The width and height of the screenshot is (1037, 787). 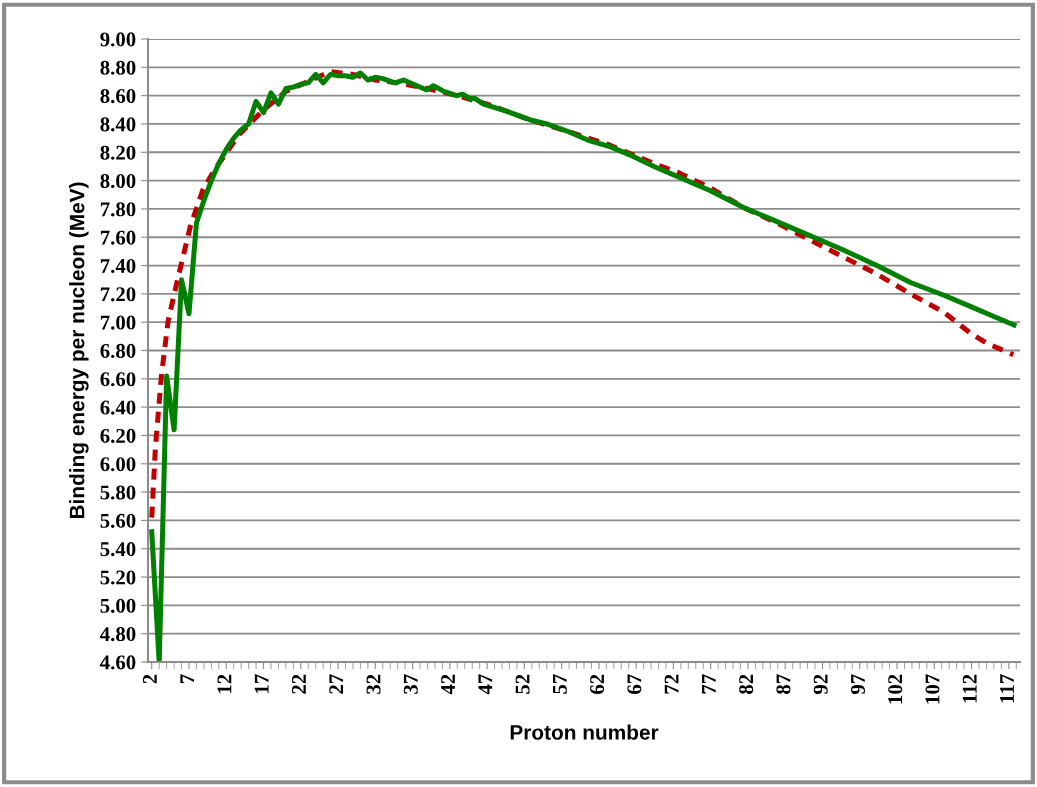 What do you see at coordinates (820, 684) in the screenshot?
I see `x-tick-label: 92` at bounding box center [820, 684].